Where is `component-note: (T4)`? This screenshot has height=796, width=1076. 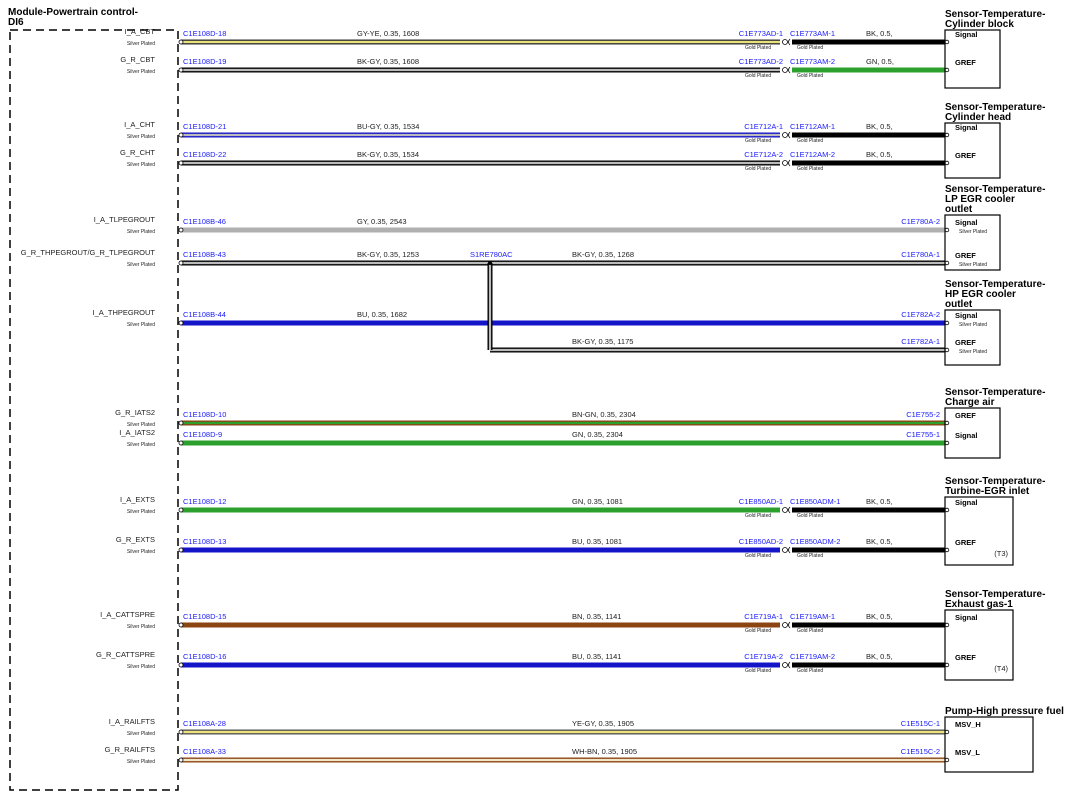 component-note: (T4) is located at coordinates (1001, 668).